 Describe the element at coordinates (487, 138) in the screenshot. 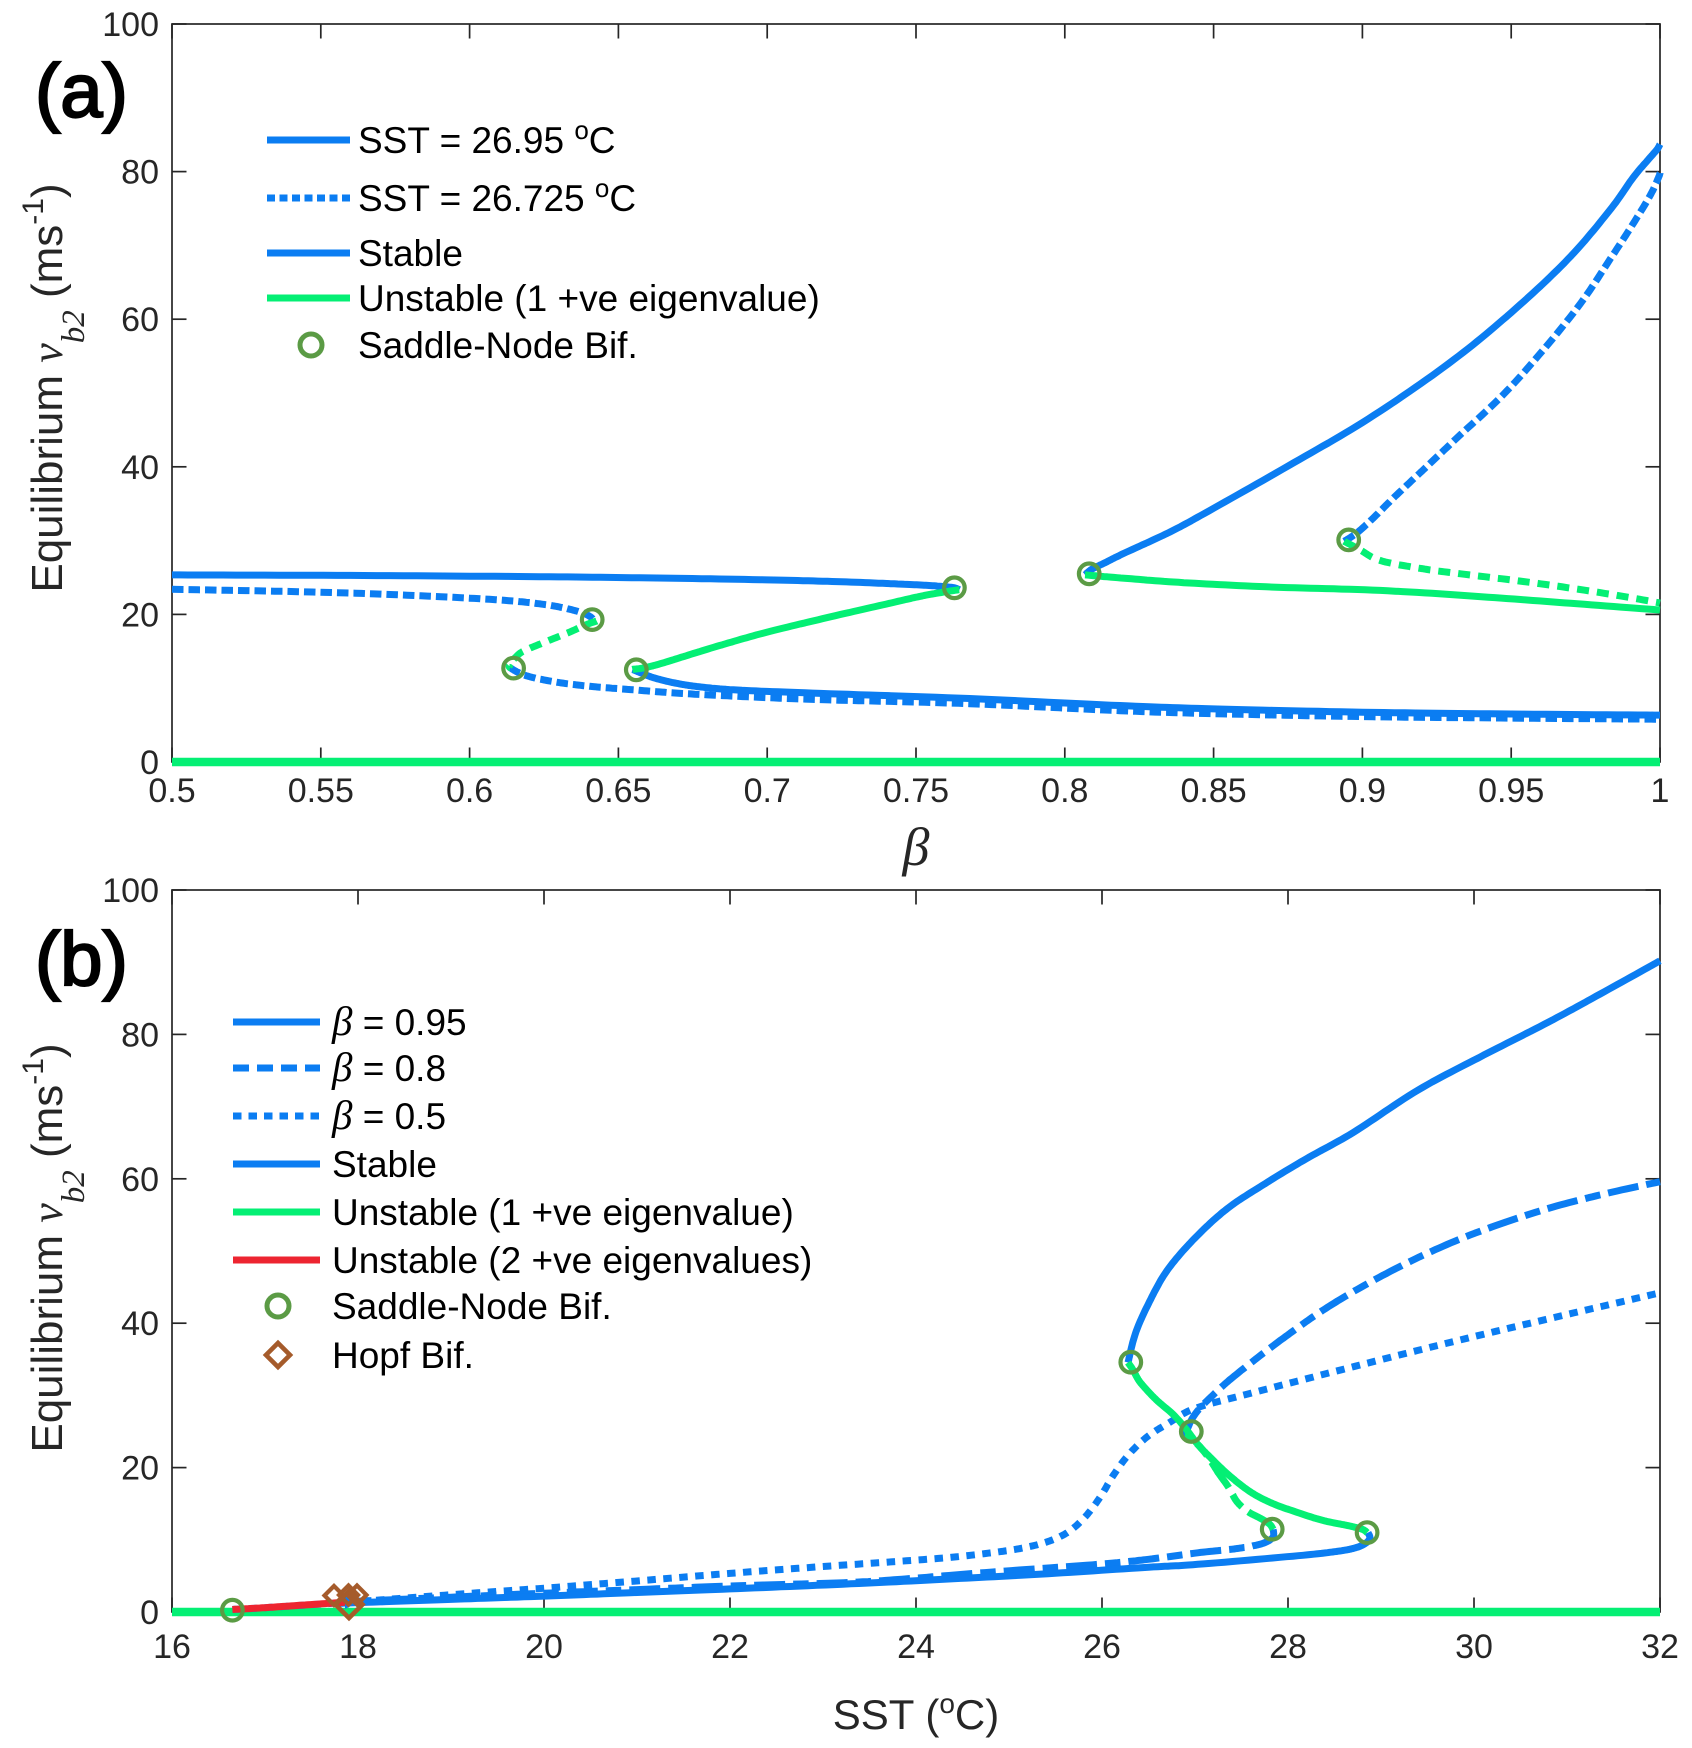

I see `svg-text: SST = 26.95 oC` at that location.